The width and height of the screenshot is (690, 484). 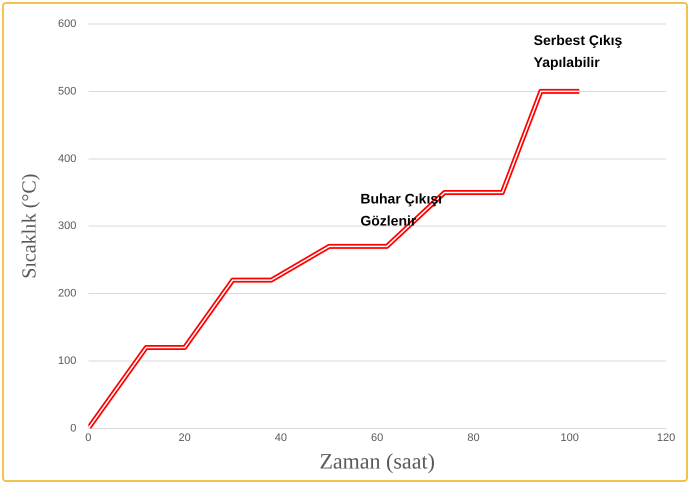 I want to click on y-tick-label: 100, so click(x=67, y=361).